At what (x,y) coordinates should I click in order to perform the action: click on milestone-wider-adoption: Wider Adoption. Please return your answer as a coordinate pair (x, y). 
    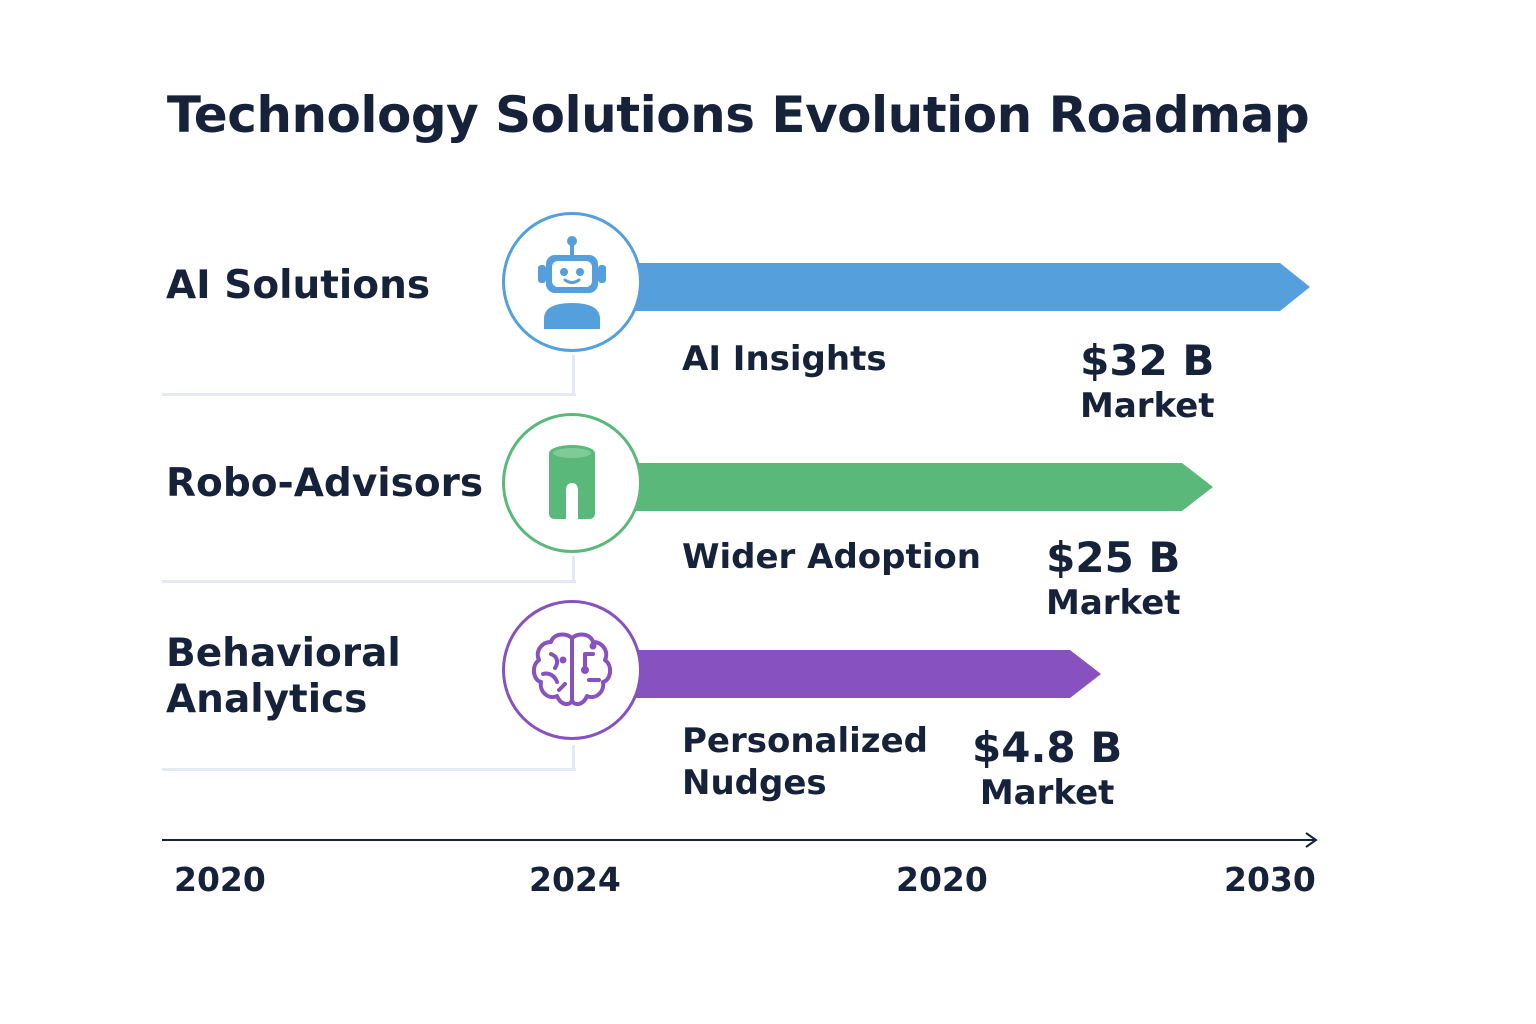
    Looking at the image, I should click on (831, 557).